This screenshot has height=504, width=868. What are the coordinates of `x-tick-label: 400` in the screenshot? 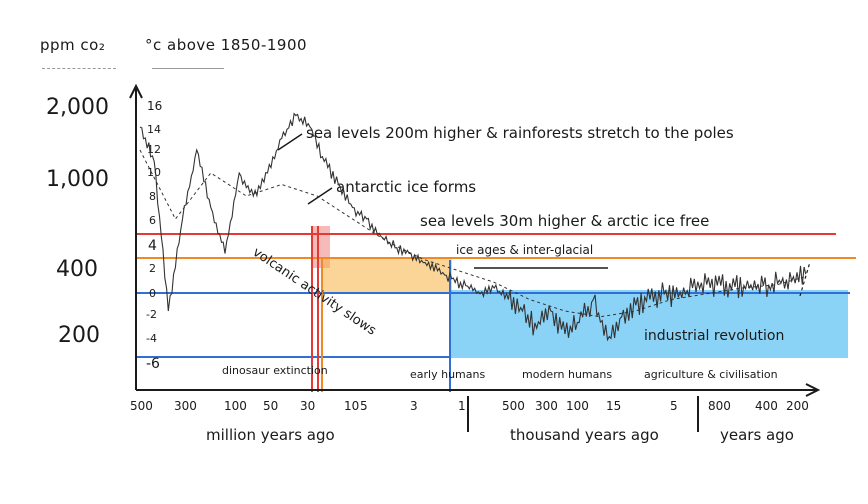 It's located at (766, 406).